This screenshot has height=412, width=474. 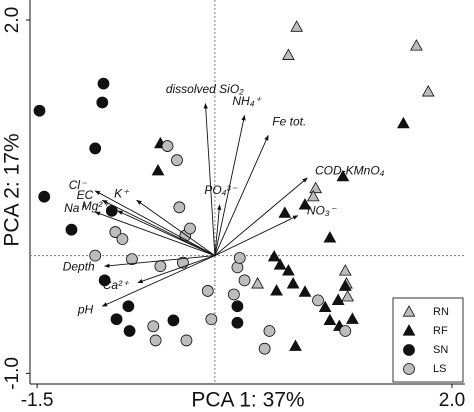 I want to click on legend: RN RF SN LS, so click(x=428, y=340).